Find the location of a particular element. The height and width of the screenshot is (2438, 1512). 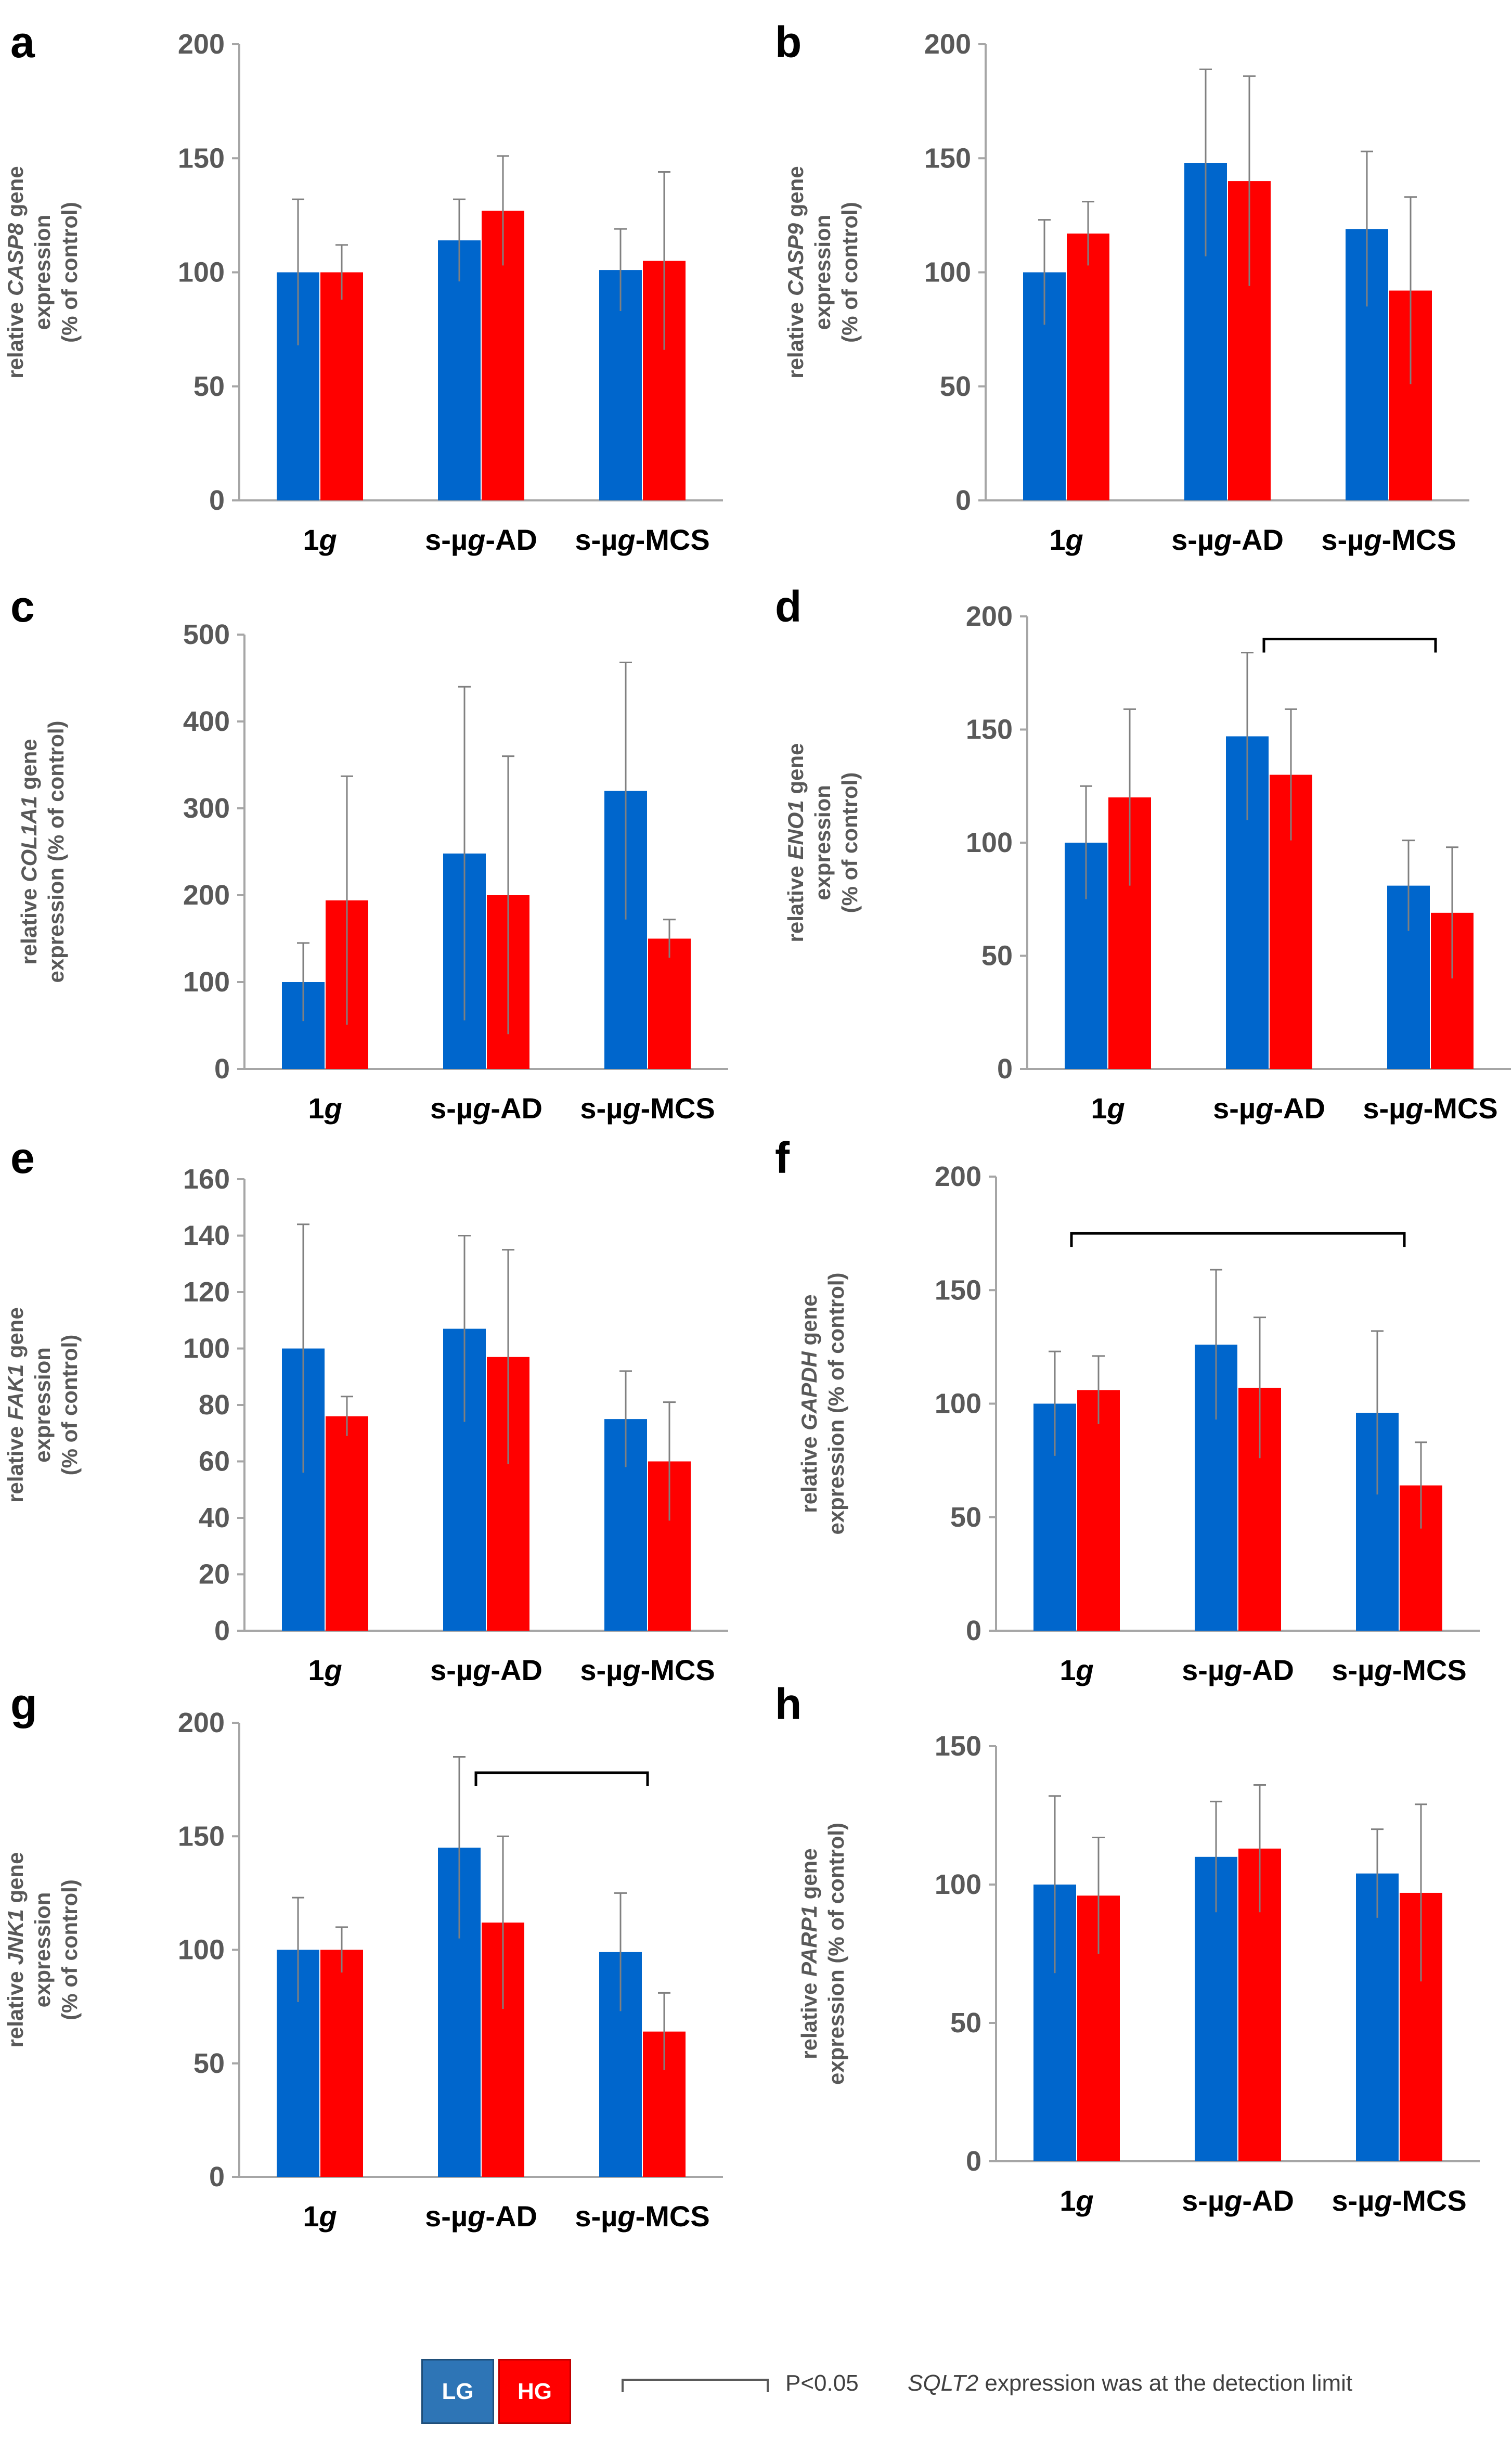

panel-letter: h is located at coordinates (788, 1704).